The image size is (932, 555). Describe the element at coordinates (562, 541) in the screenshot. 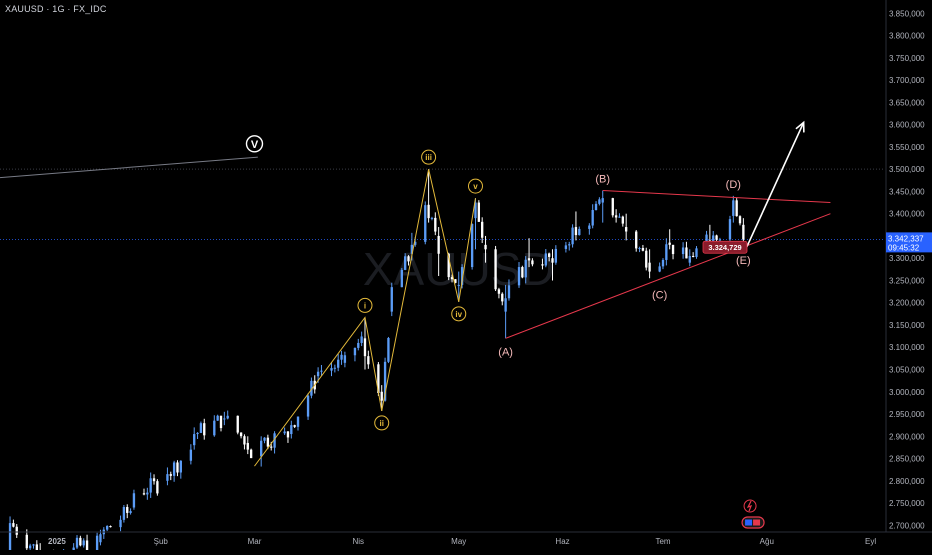

I see `time-tick-label: Haz` at that location.